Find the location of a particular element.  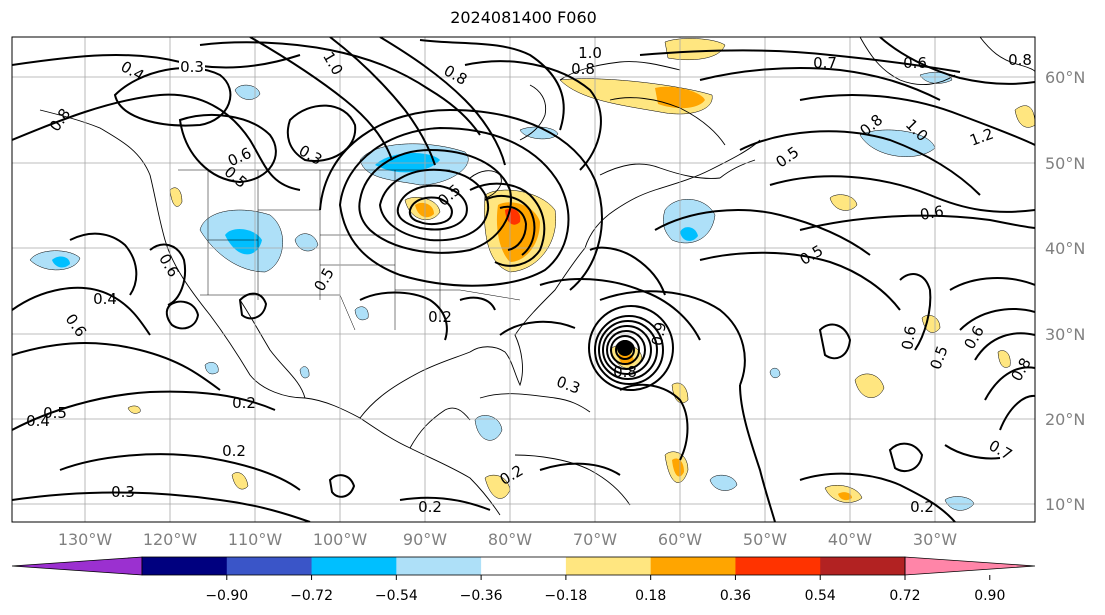

lon-label: 80°W is located at coordinates (510, 539).